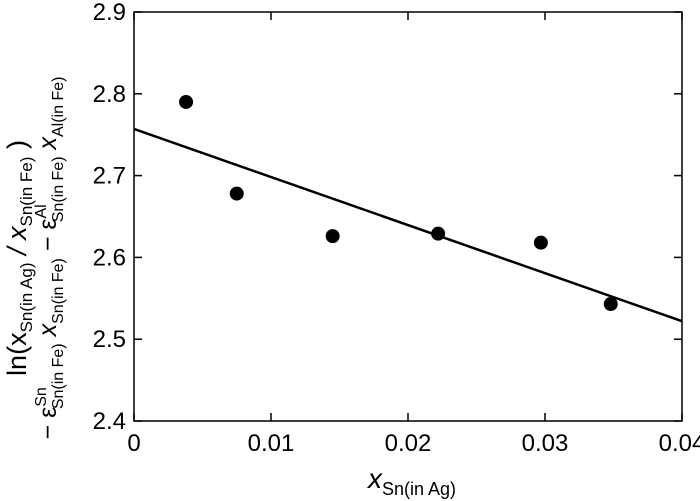 The width and height of the screenshot is (700, 501). I want to click on x-tick-label: 0, so click(133, 443).